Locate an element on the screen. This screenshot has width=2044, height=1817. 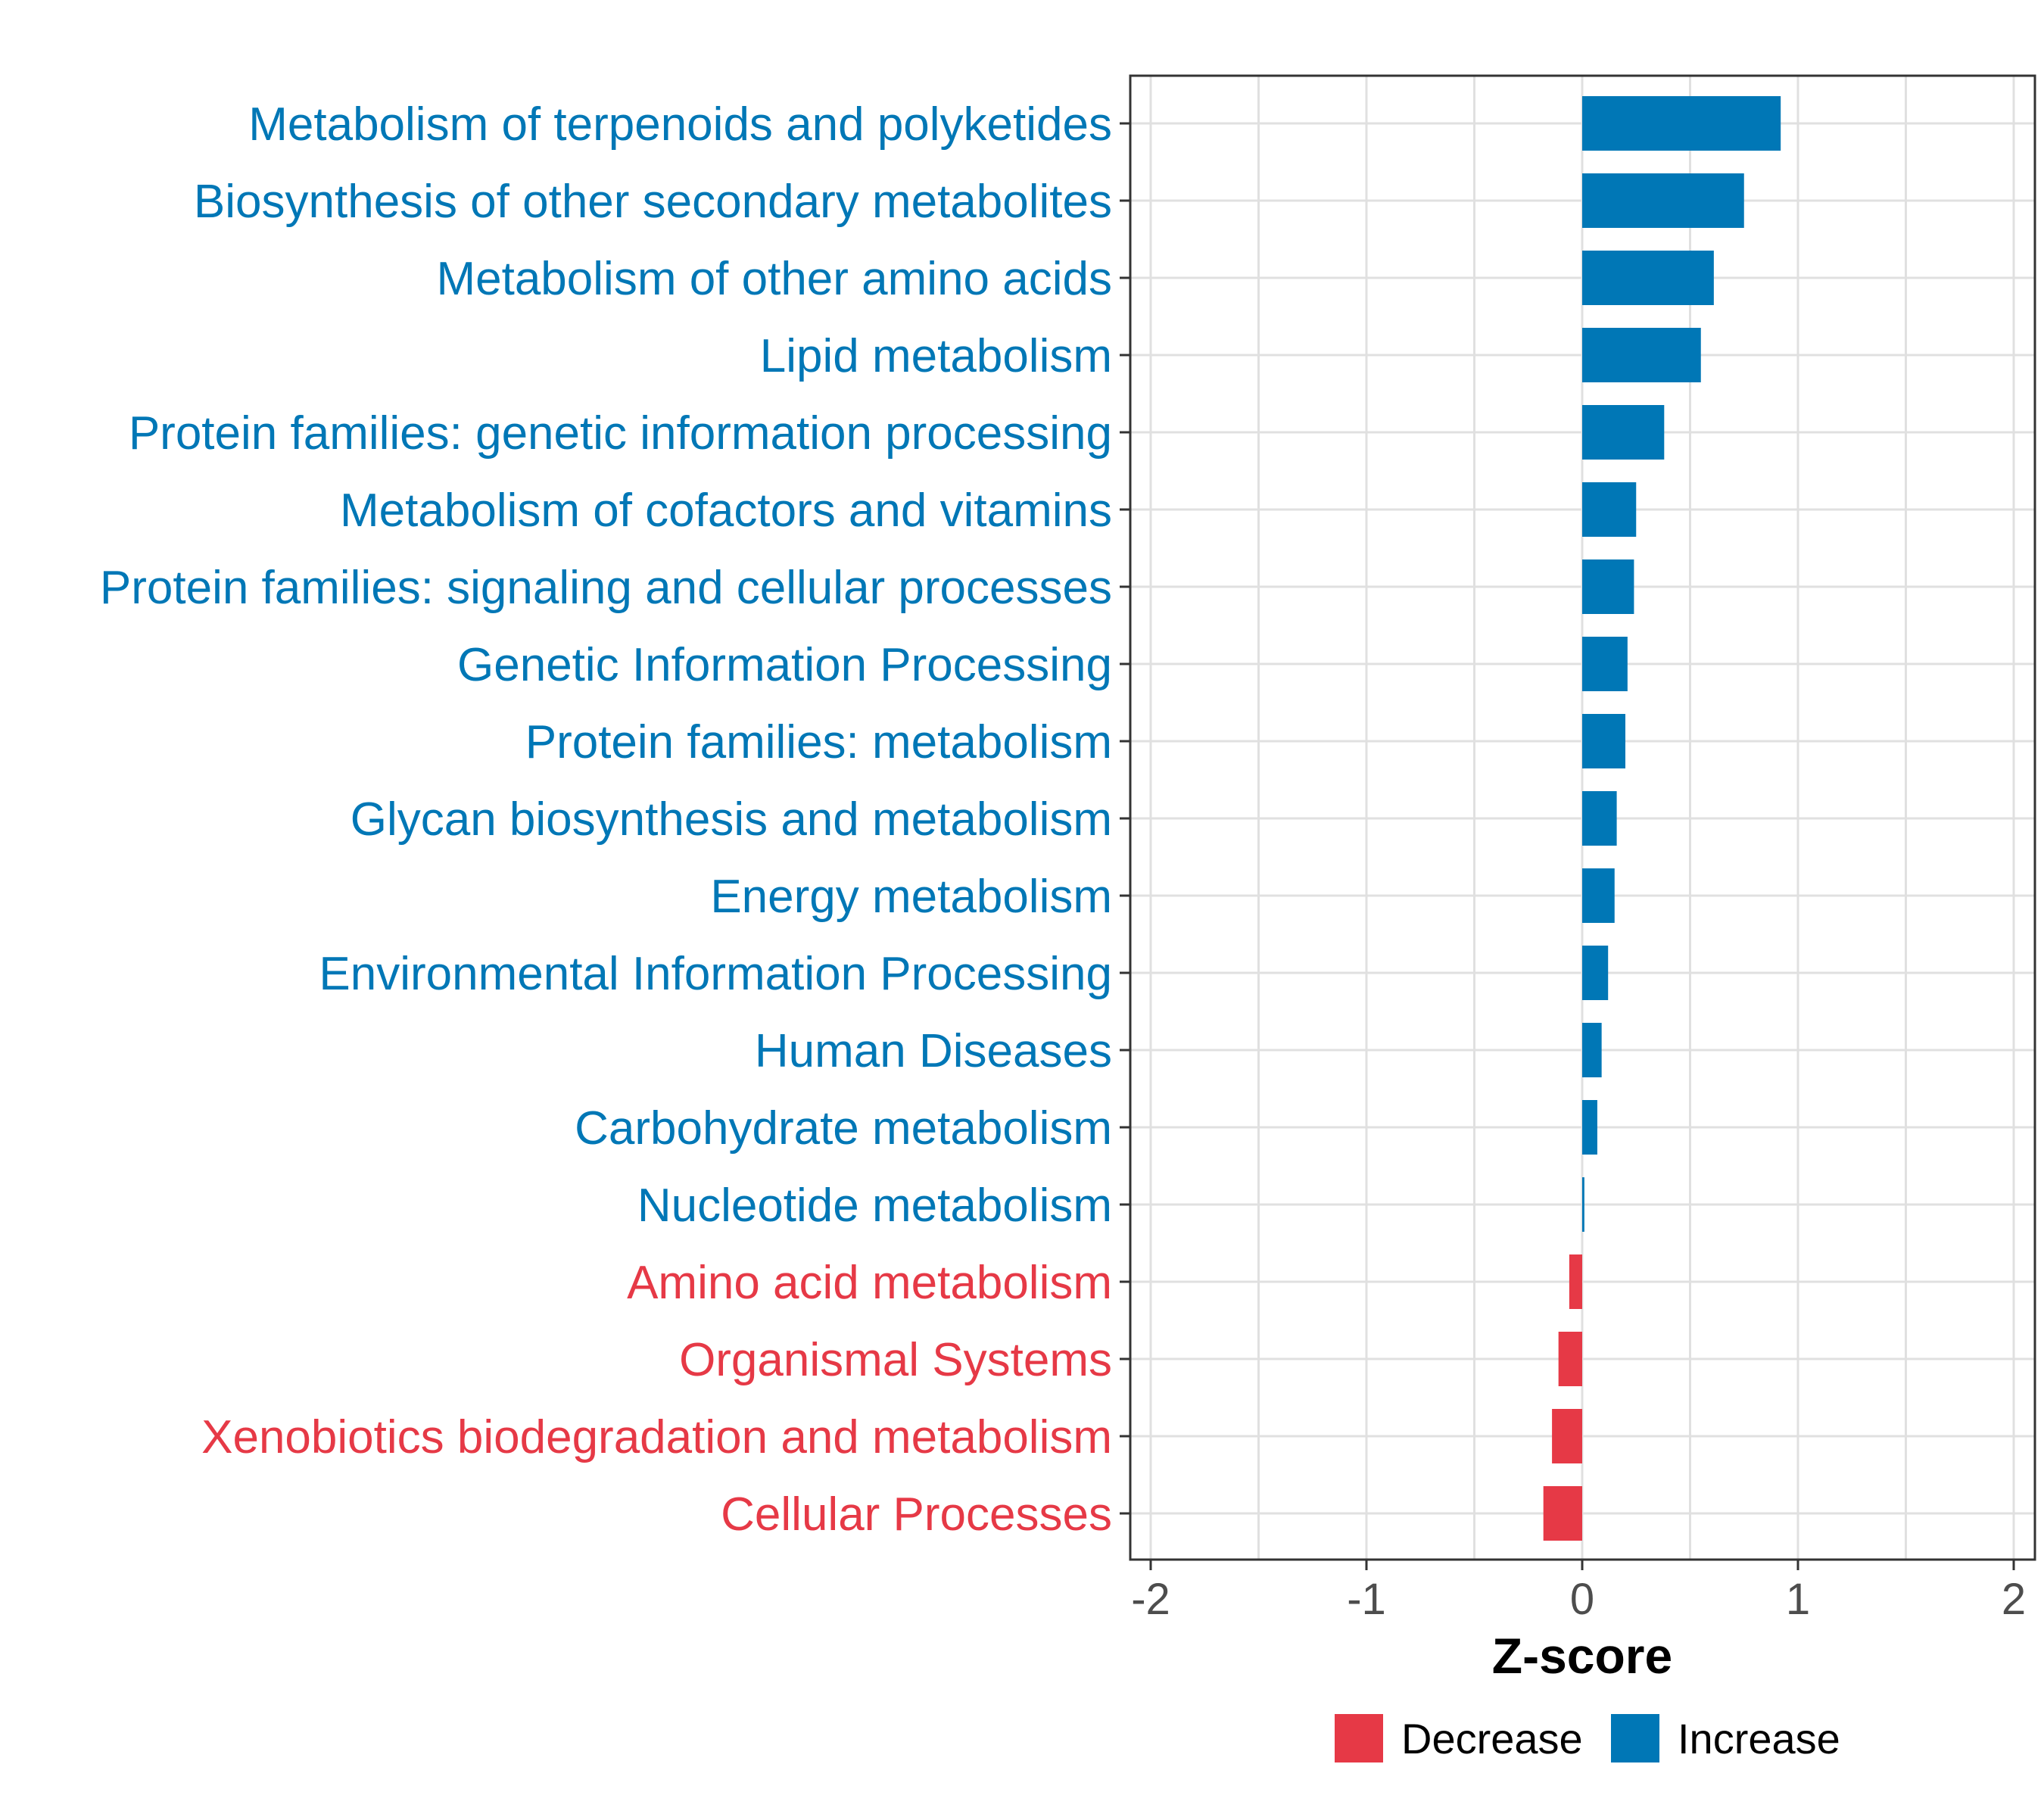
y-axis-category-label: Carbohydrate metabolism is located at coordinates (844, 1128).